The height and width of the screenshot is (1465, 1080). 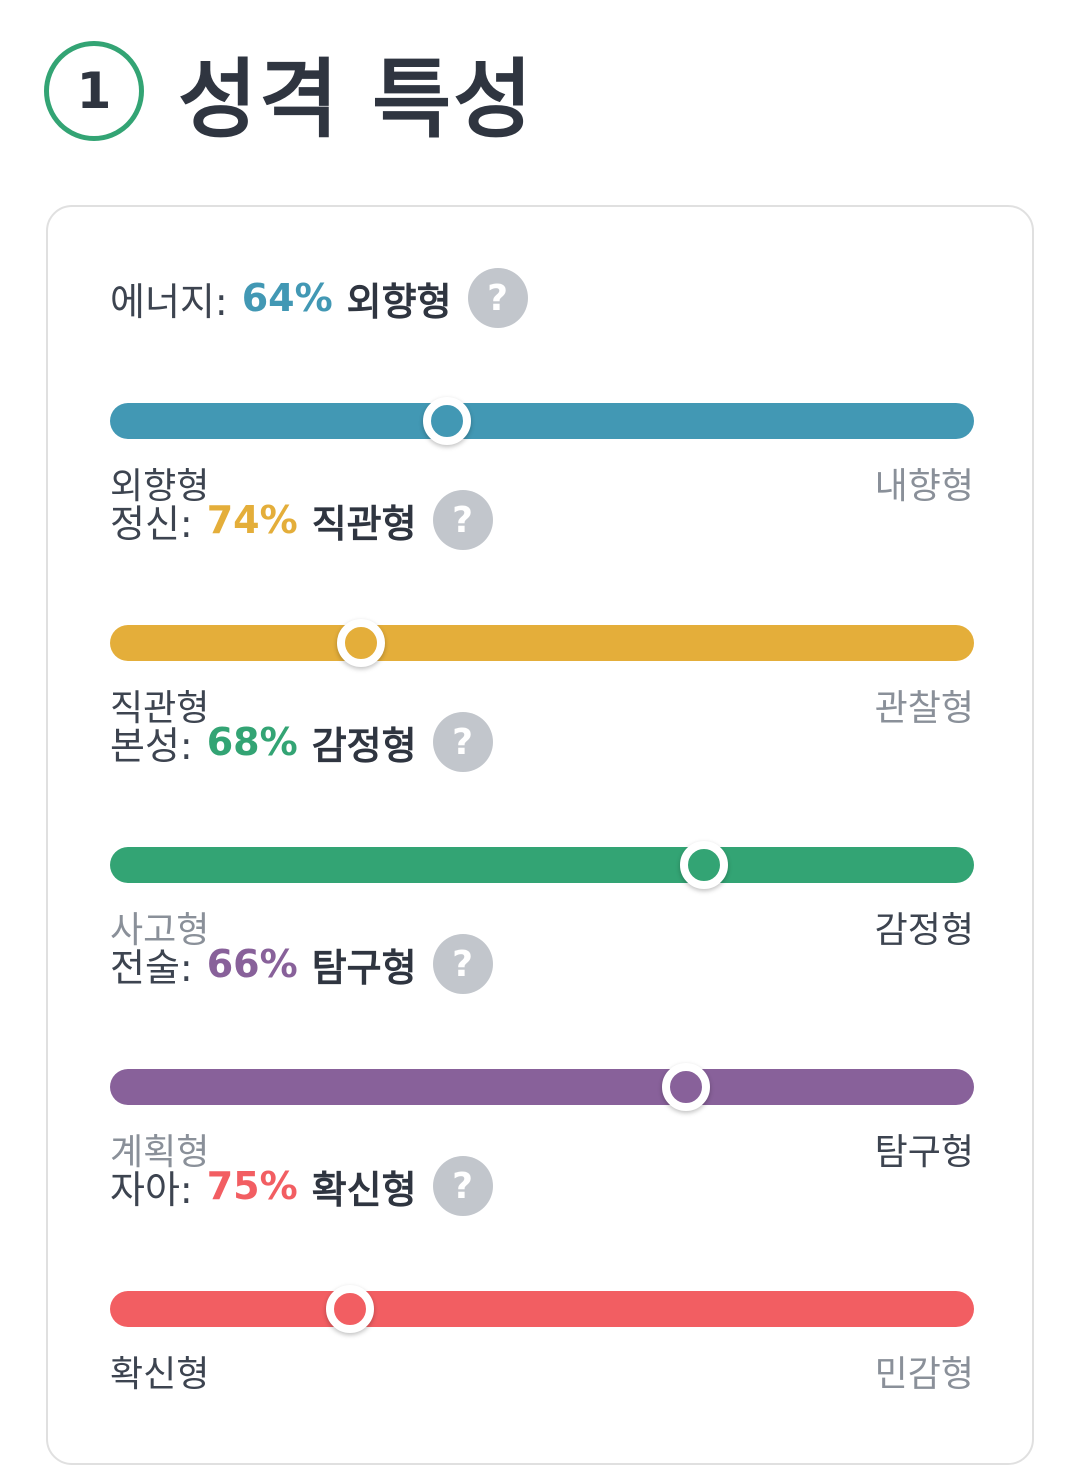 What do you see at coordinates (287, 298) in the screenshot?
I see `trait-percent: 64%` at bounding box center [287, 298].